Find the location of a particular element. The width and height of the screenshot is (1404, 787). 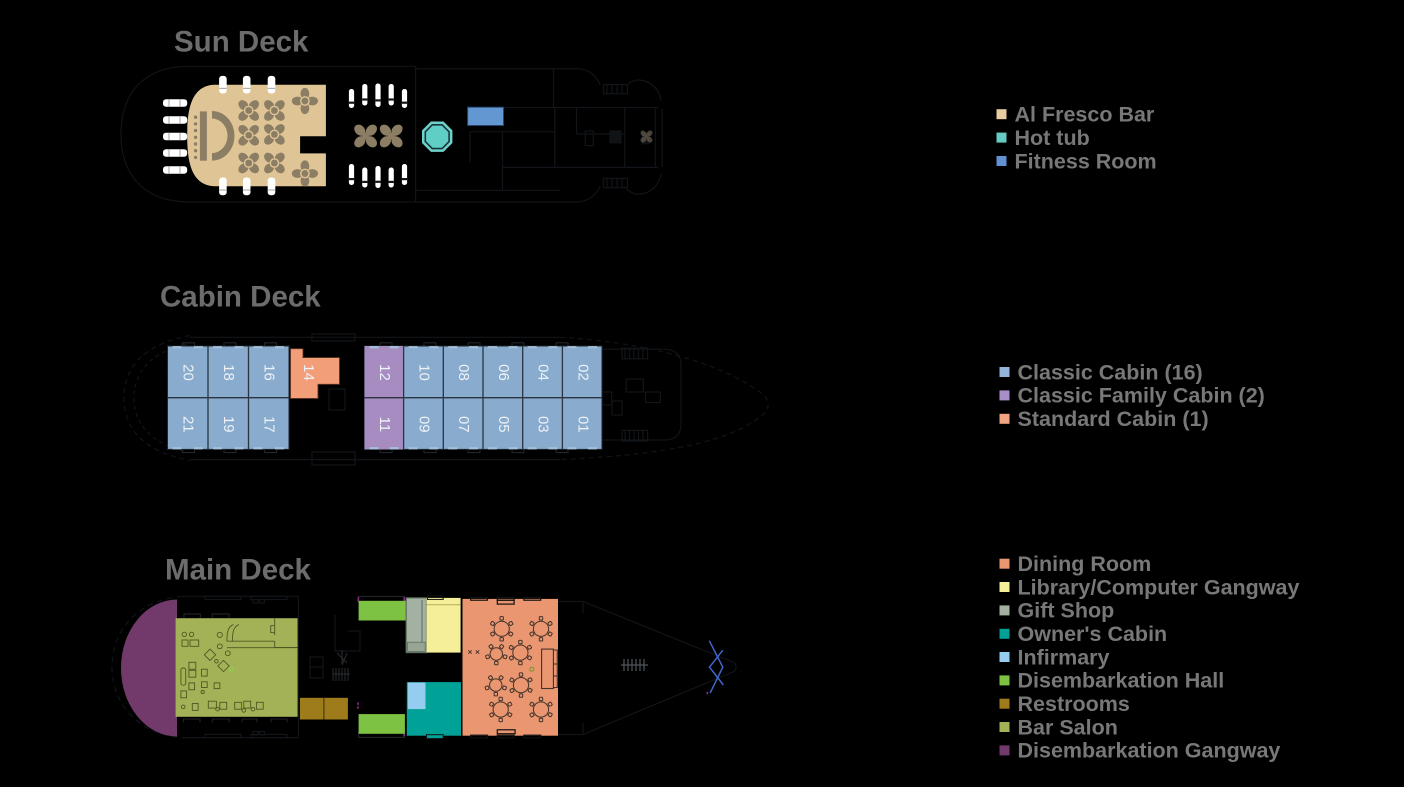

svg-text: Dining Room is located at coordinates (1085, 564).